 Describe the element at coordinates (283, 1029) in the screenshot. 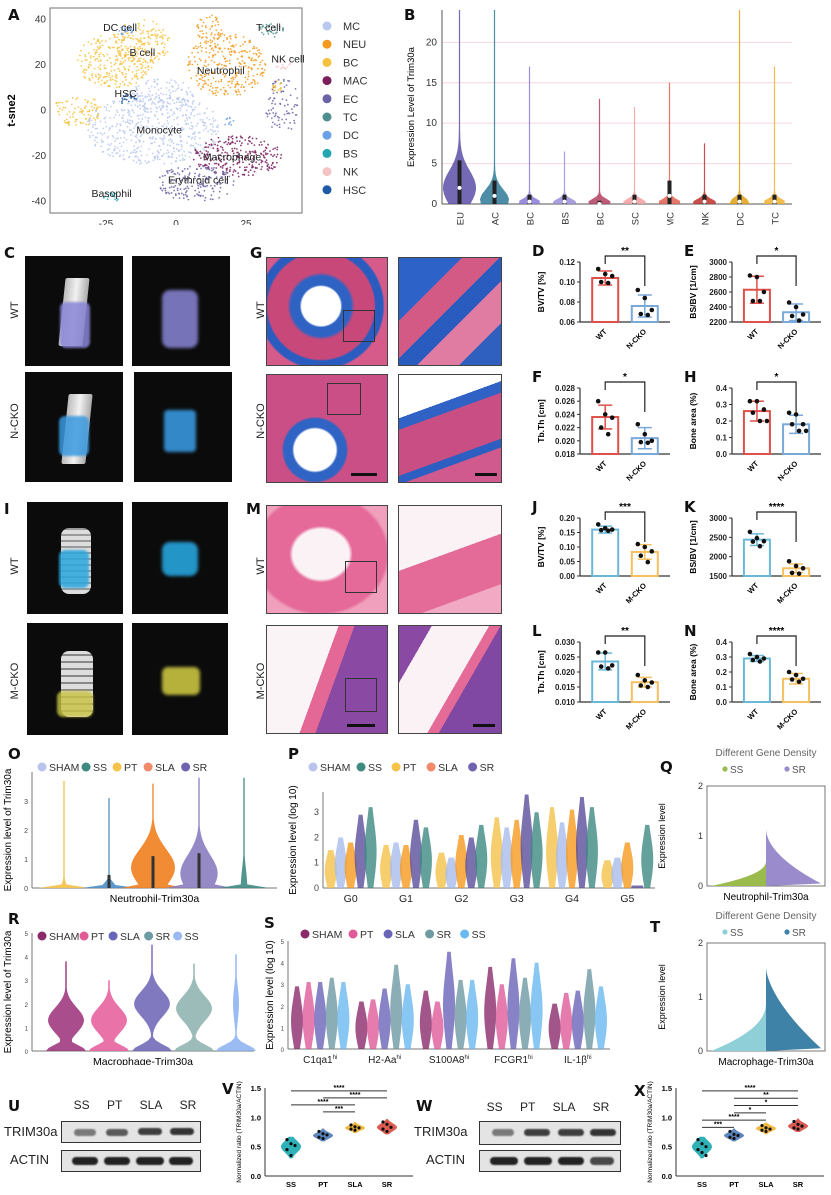

I see `y-tick-label: 1` at that location.